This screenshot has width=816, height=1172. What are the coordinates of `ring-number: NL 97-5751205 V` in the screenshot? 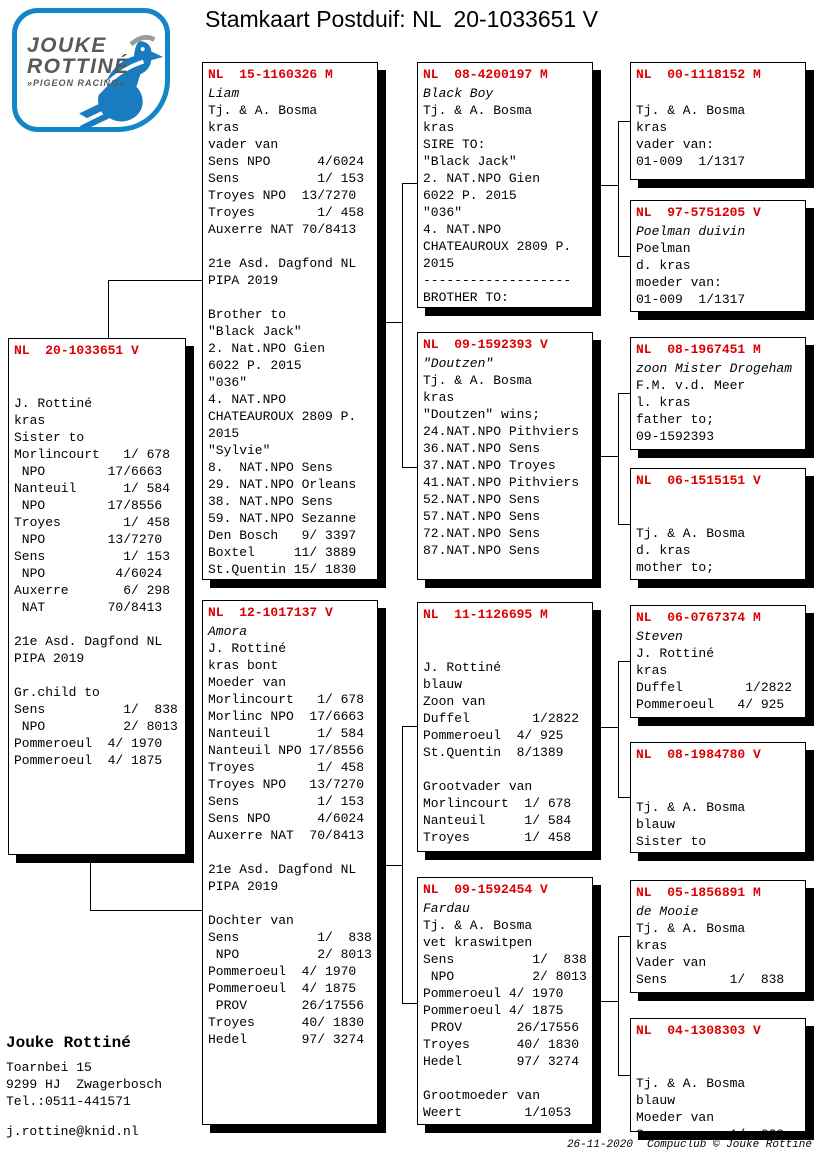 It's located at (698, 212).